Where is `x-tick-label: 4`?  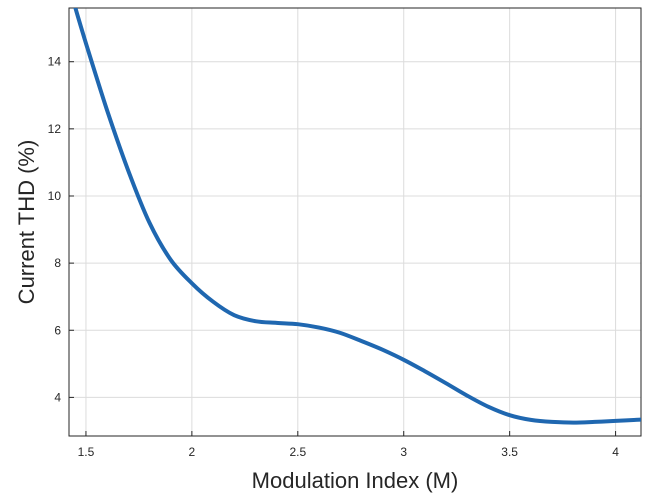
x-tick-label: 4 is located at coordinates (615, 452).